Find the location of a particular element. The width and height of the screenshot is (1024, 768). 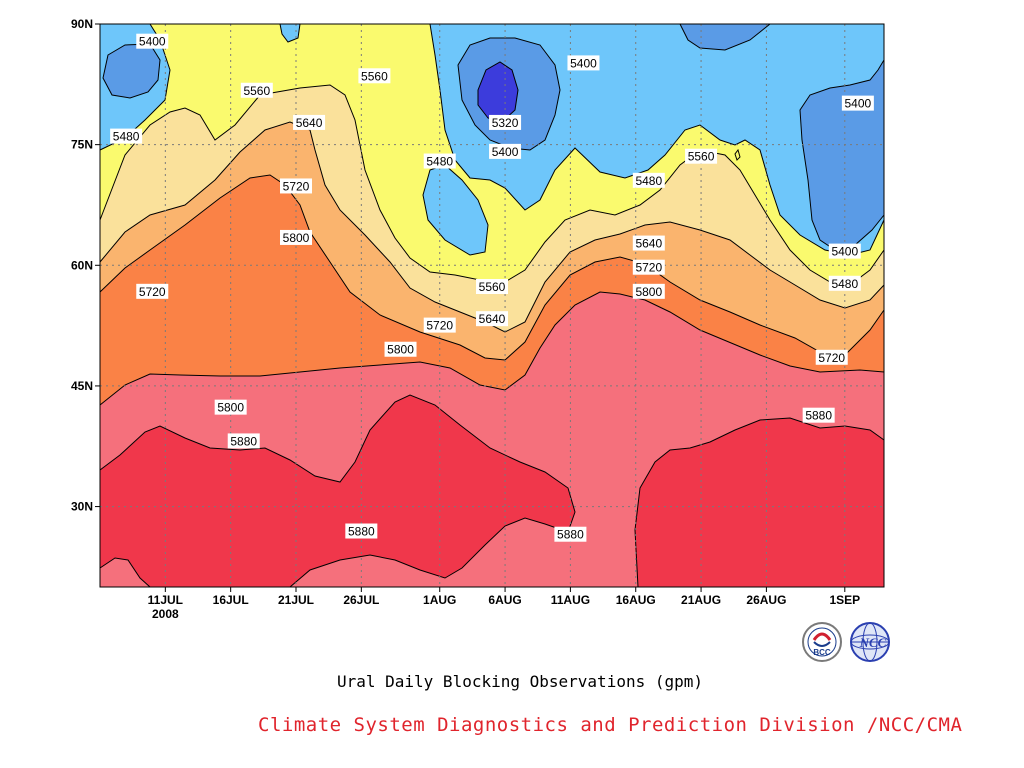

contour-label-text: 5320 is located at coordinates (505, 123).